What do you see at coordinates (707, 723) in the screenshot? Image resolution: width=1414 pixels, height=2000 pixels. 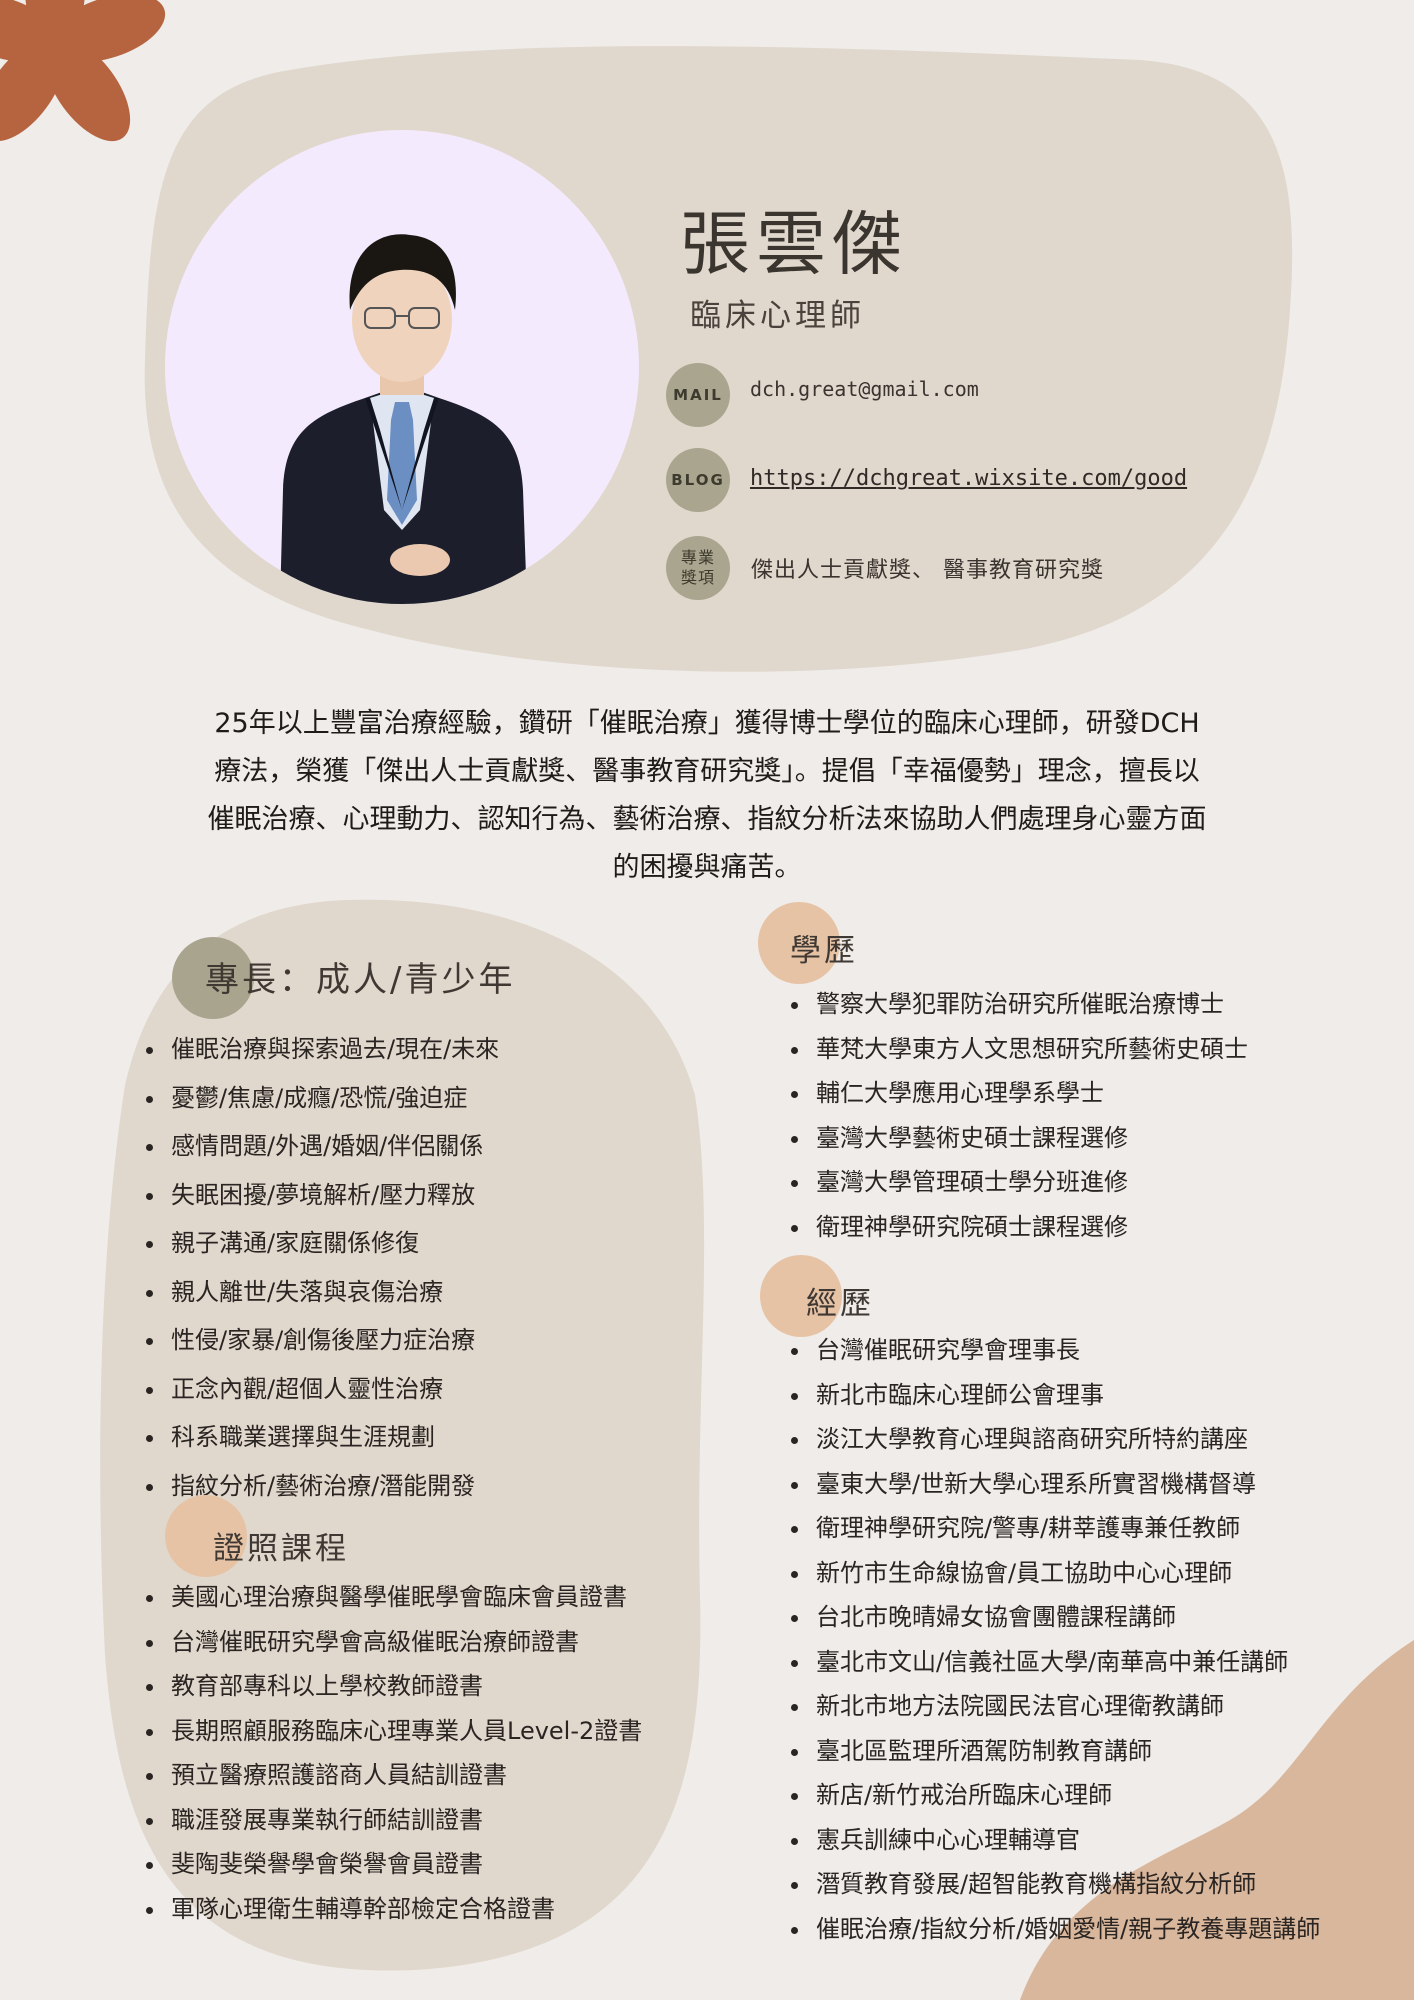 I see `intro-line: 25年以上豐富治療經驗，鑽研「催眠治療」獲得博士學位的臨床心理師，研發DCH` at bounding box center [707, 723].